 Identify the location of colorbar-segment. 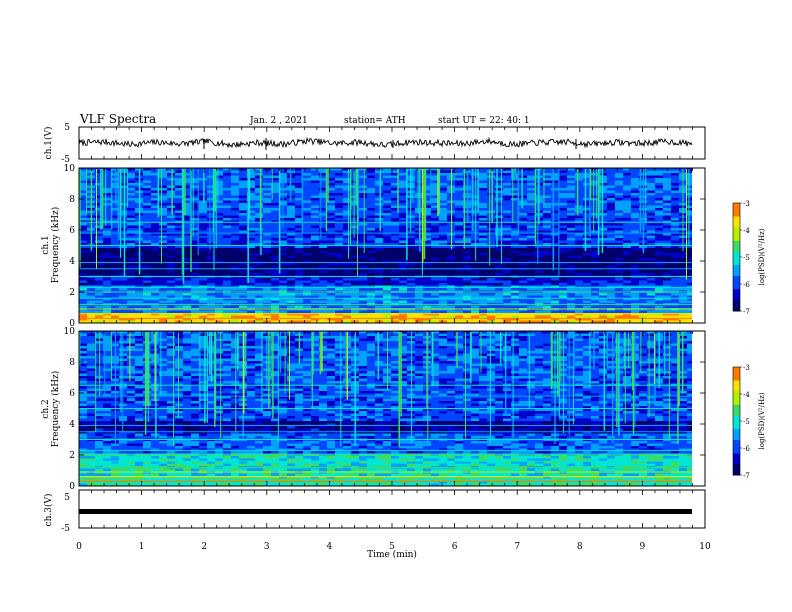
(736, 304).